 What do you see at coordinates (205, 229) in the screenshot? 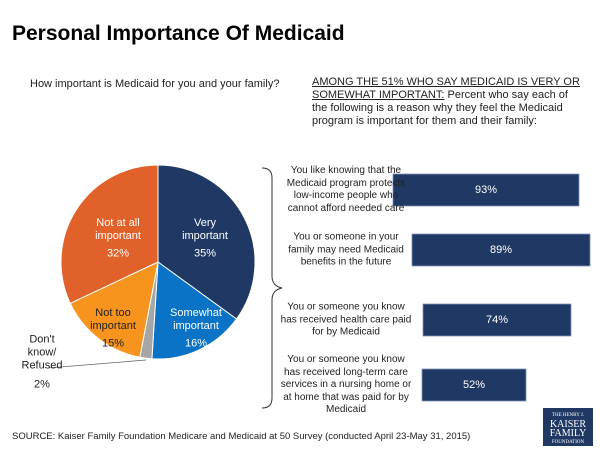
I see `slice-label: Very important` at bounding box center [205, 229].